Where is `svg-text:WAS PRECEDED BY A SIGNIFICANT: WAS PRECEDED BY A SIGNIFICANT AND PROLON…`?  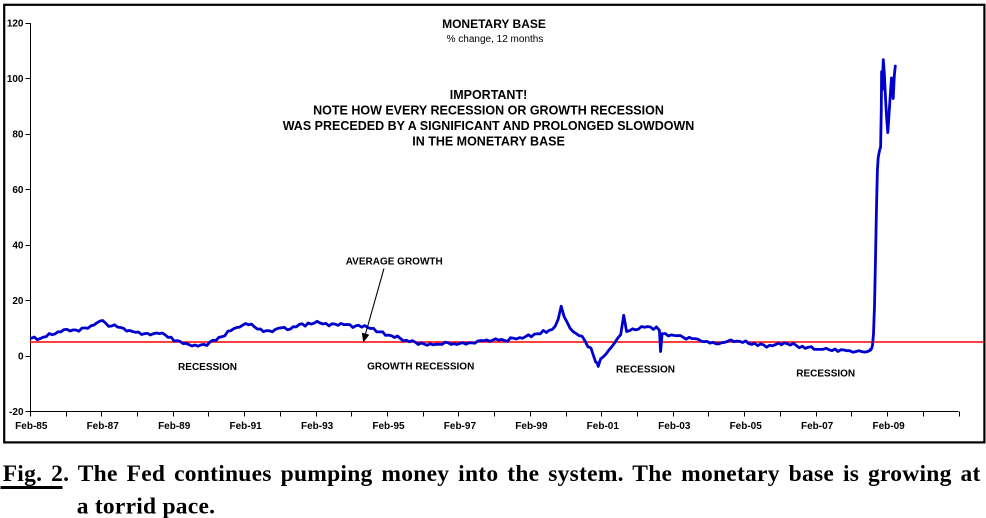
svg-text:WAS PRECEDED BY A SIGNIFICANT: WAS PRECEDED BY A SIGNIFICANT AND PROLON… is located at coordinates (489, 126).